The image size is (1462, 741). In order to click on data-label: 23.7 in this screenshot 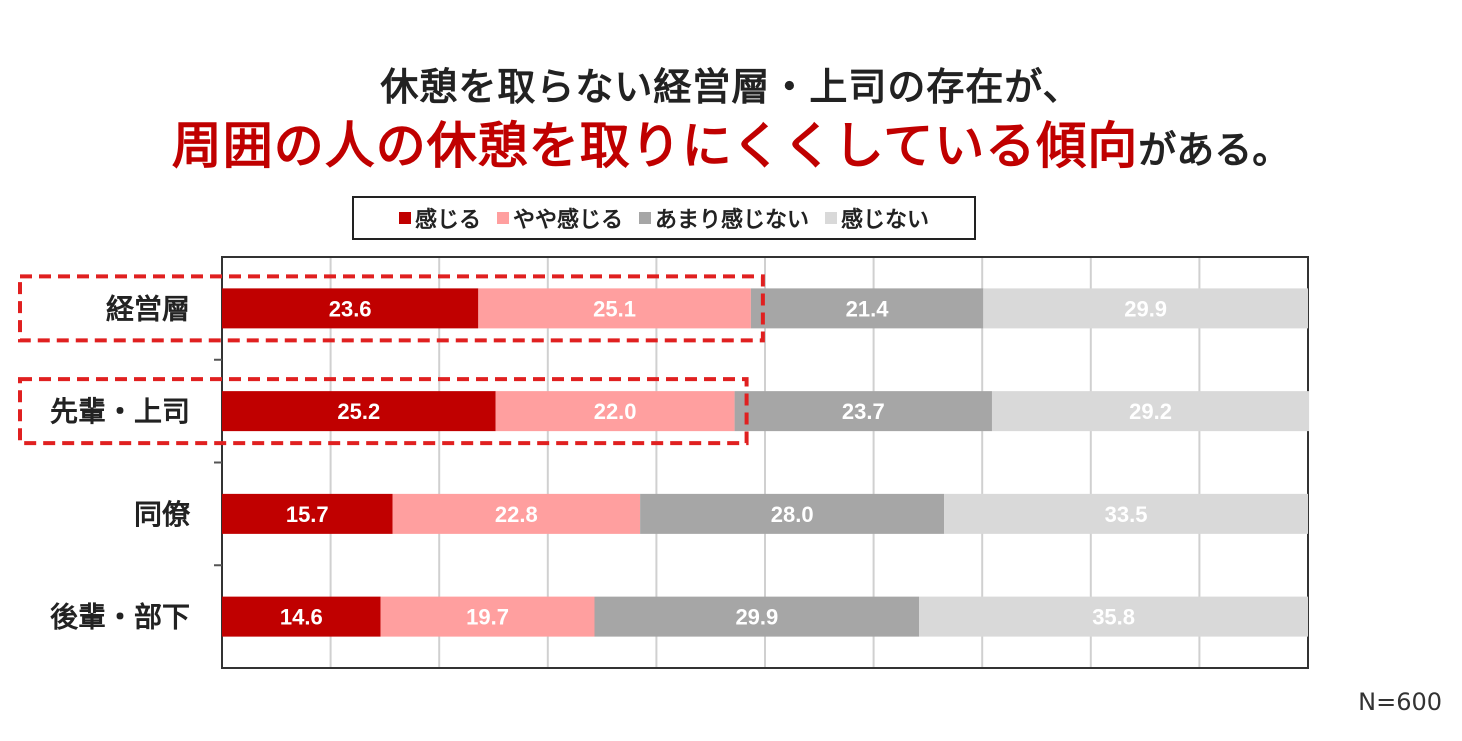, I will do `click(863, 411)`.